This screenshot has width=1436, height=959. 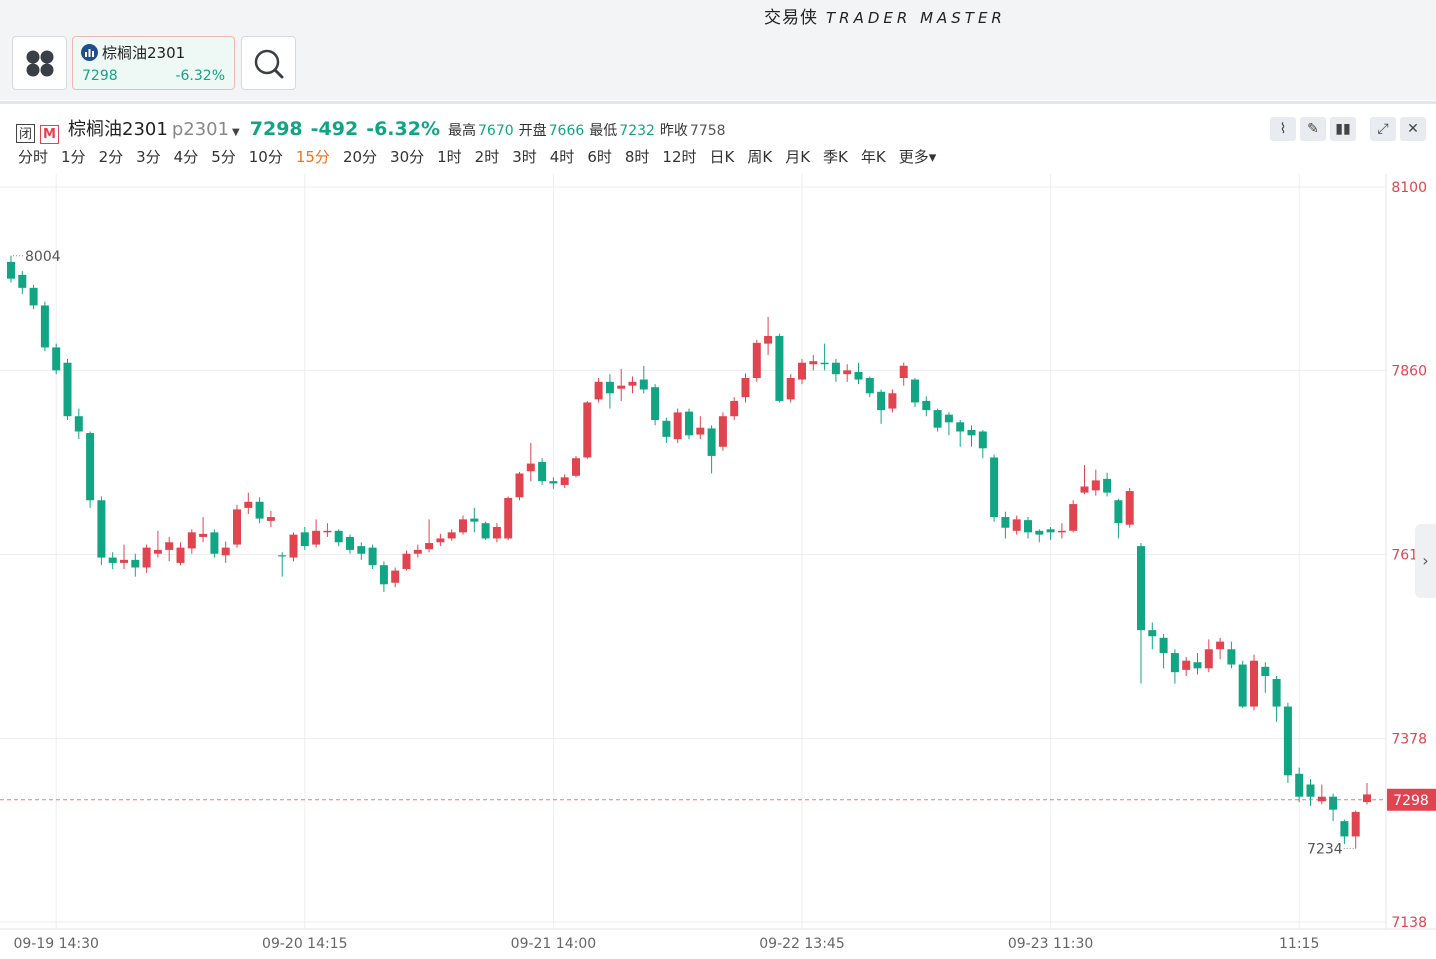 What do you see at coordinates (200, 76) in the screenshot?
I see `tab-change: -6.32%` at bounding box center [200, 76].